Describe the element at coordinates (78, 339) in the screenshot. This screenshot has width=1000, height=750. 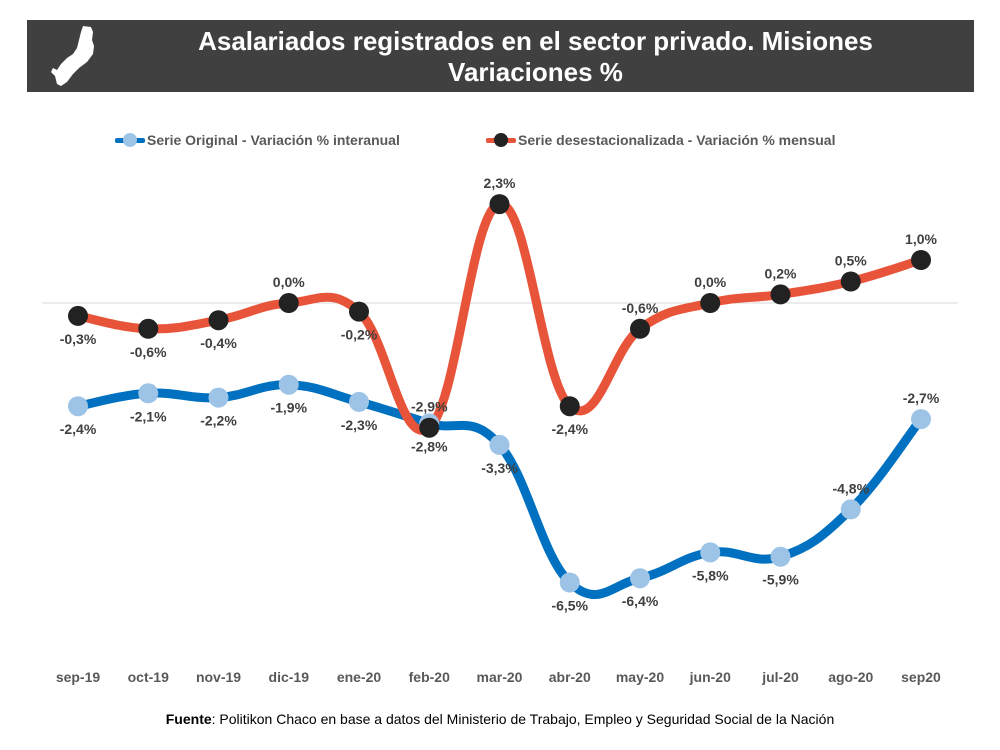
I see `data-label-desest: -0,3%` at that location.